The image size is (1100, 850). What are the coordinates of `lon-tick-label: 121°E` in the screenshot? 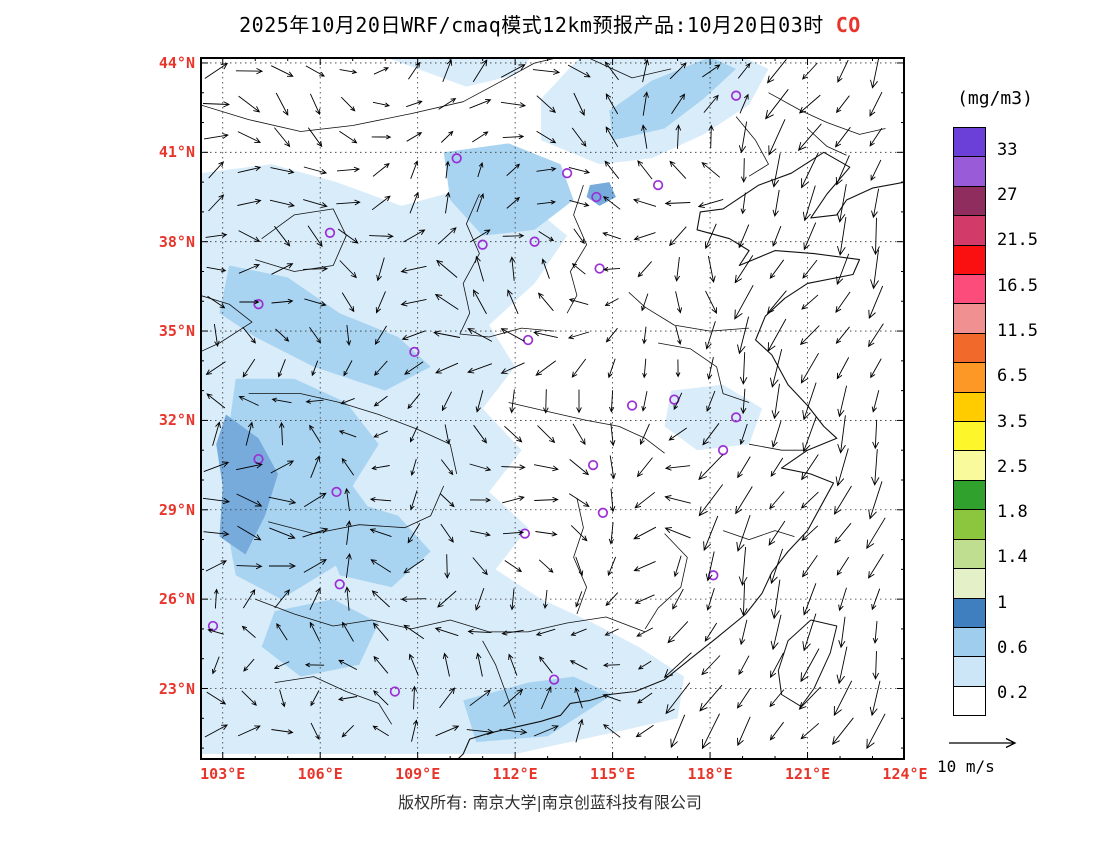 It's located at (807, 774).